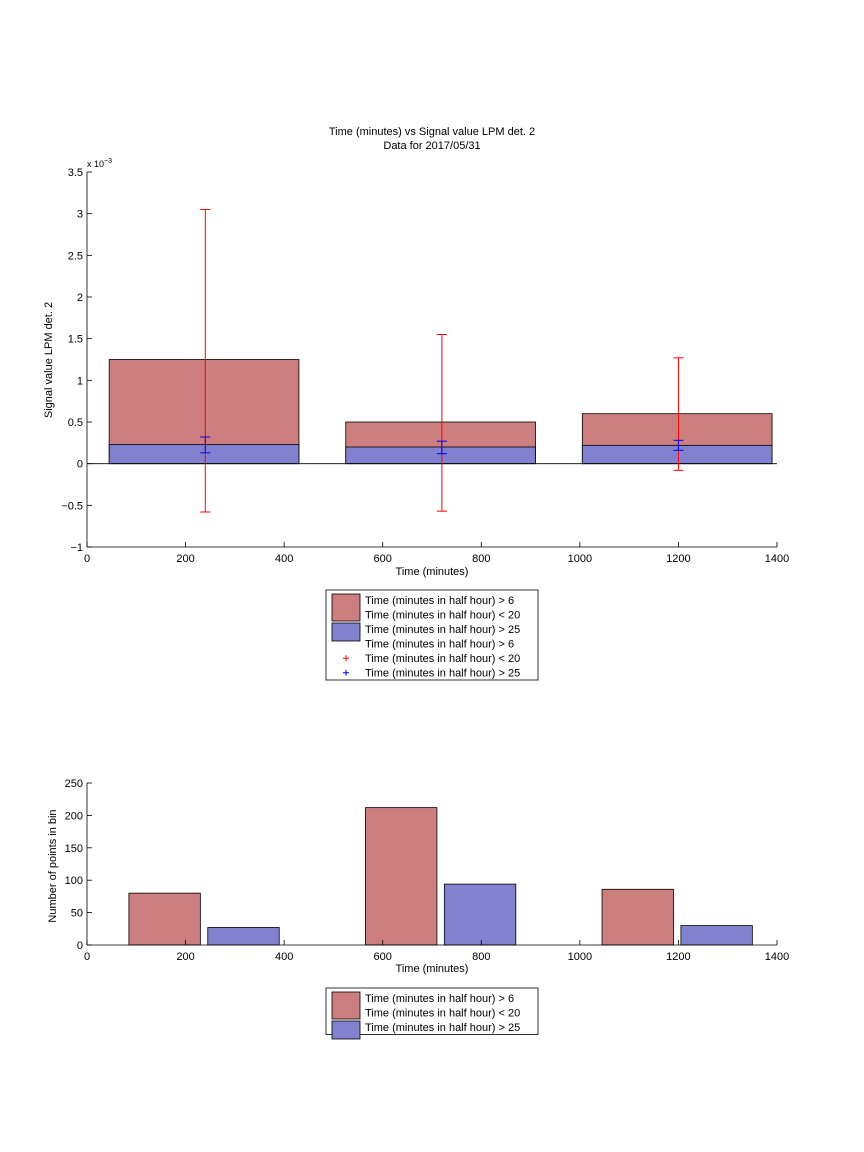  I want to click on y-tick-label: 2, so click(80, 298).